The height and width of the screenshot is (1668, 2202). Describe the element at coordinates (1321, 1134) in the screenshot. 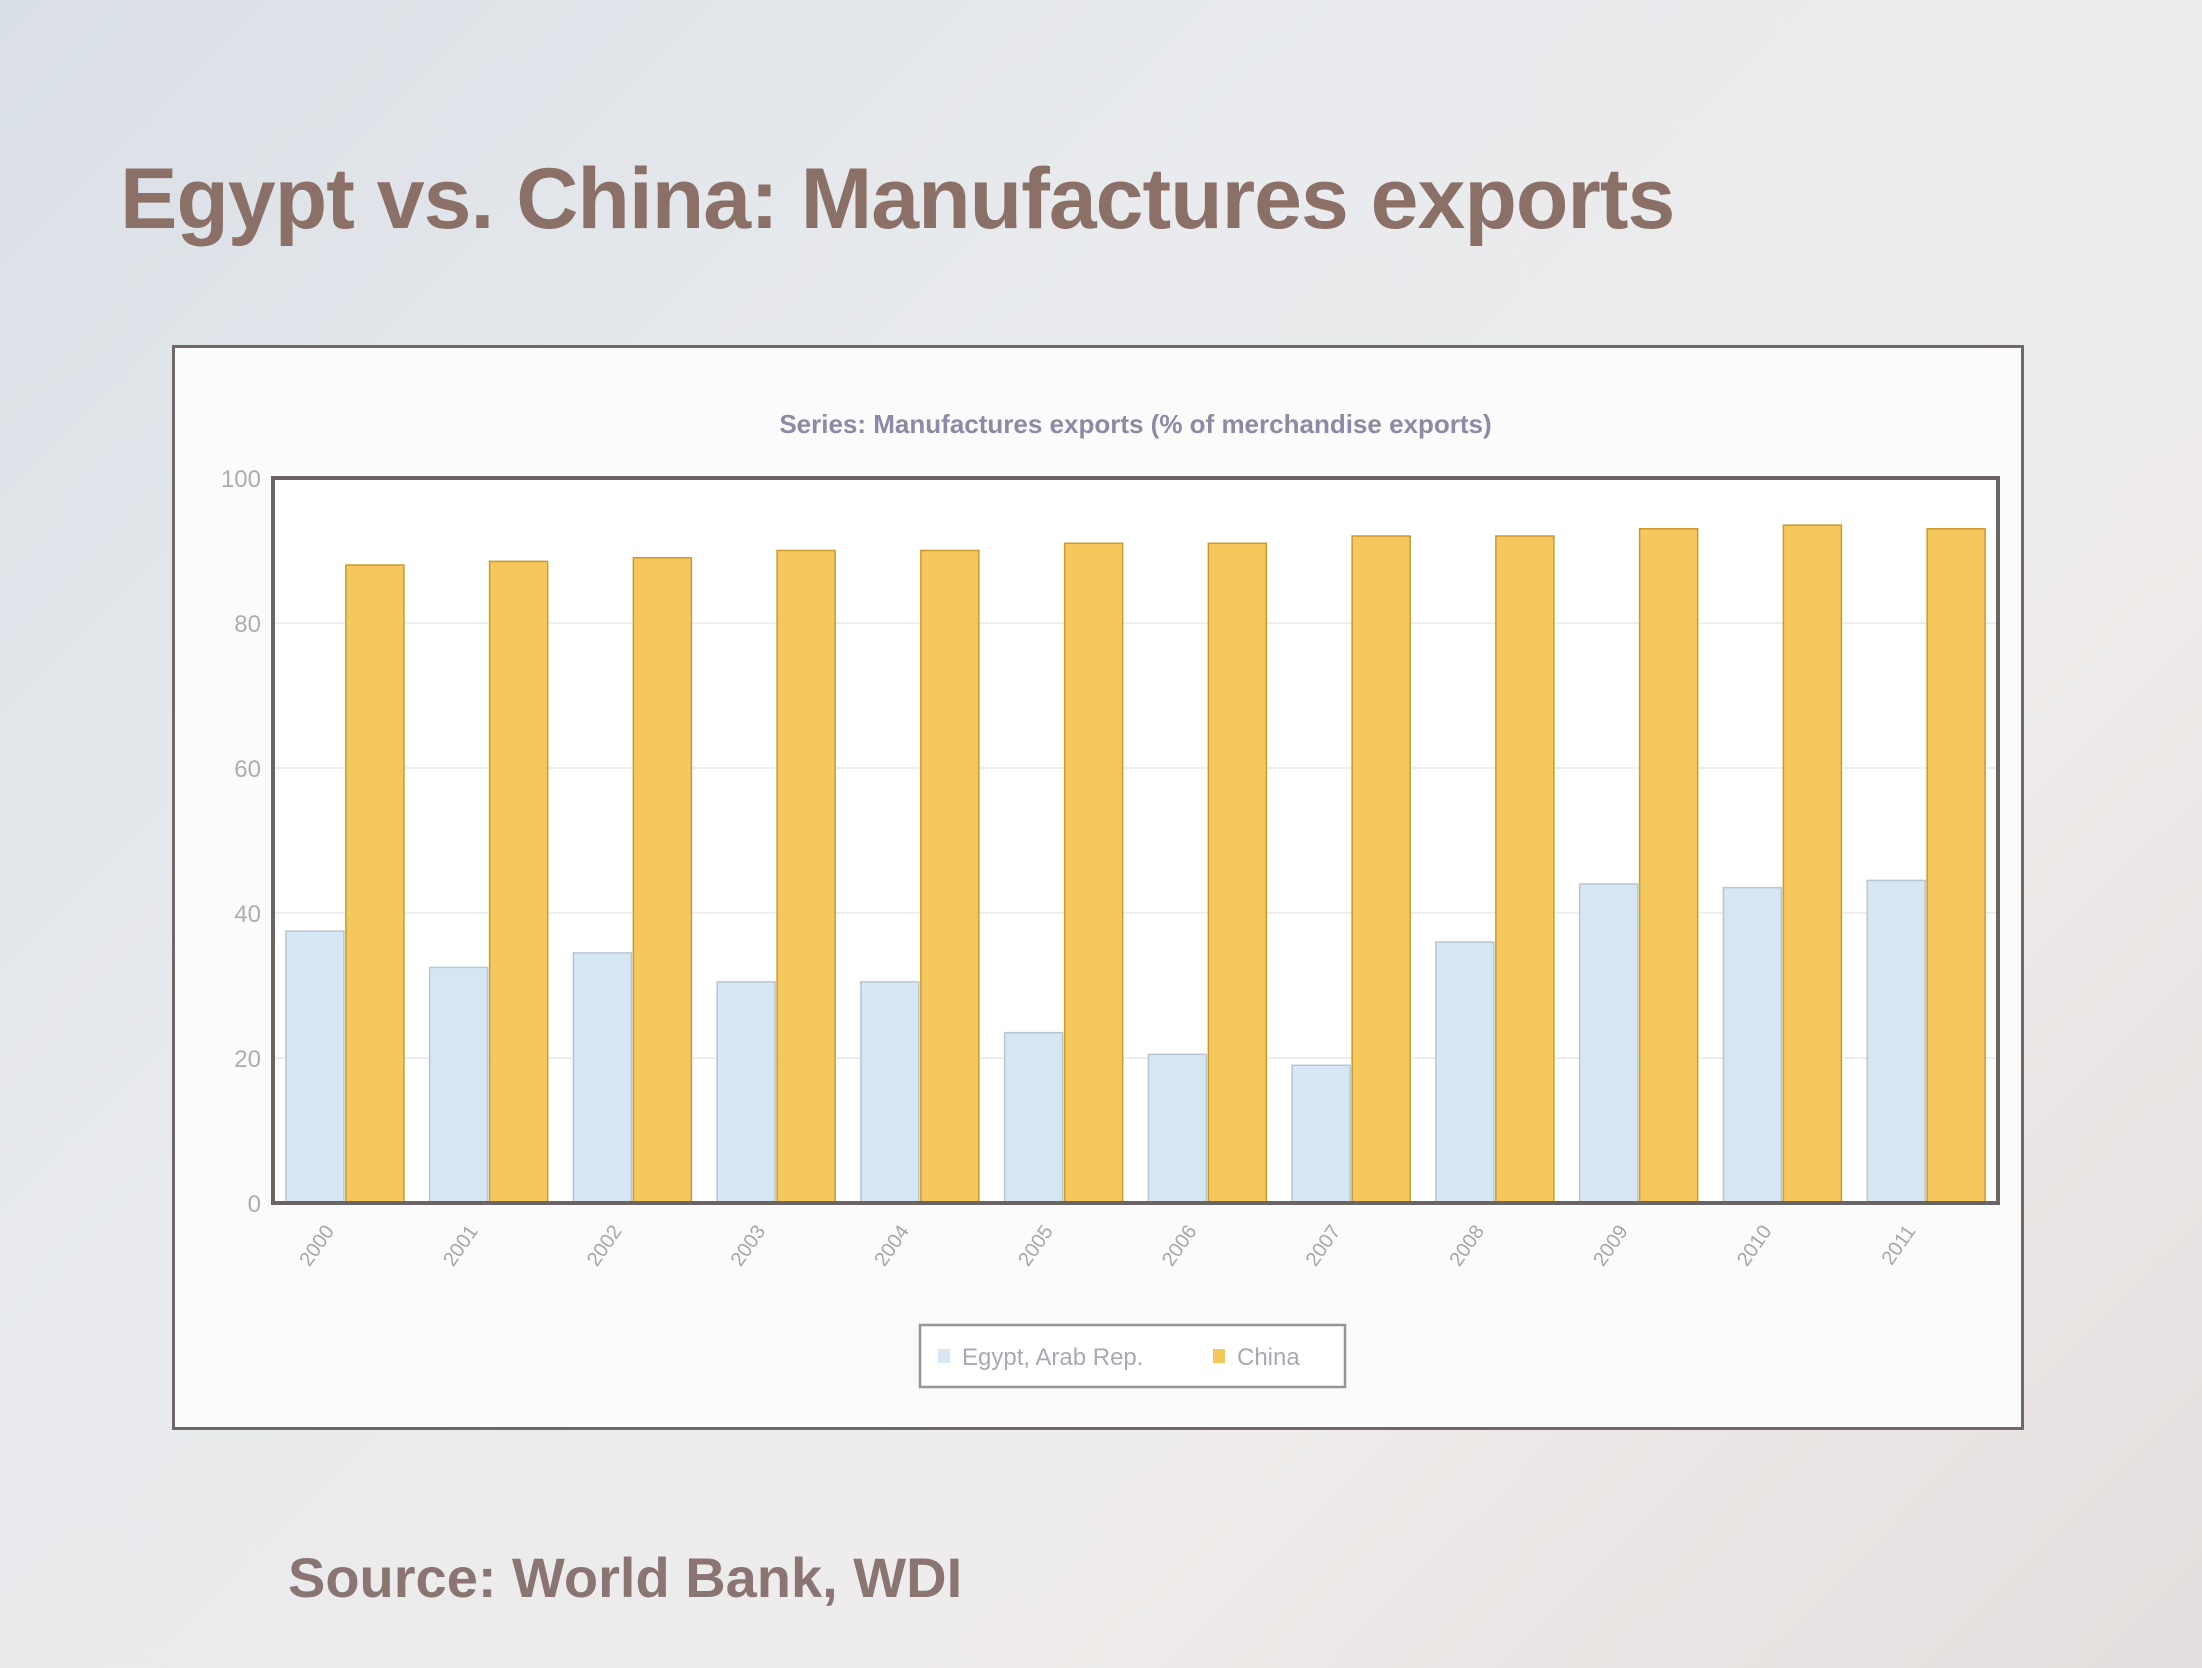

I see `bar-egypt-2007` at that location.